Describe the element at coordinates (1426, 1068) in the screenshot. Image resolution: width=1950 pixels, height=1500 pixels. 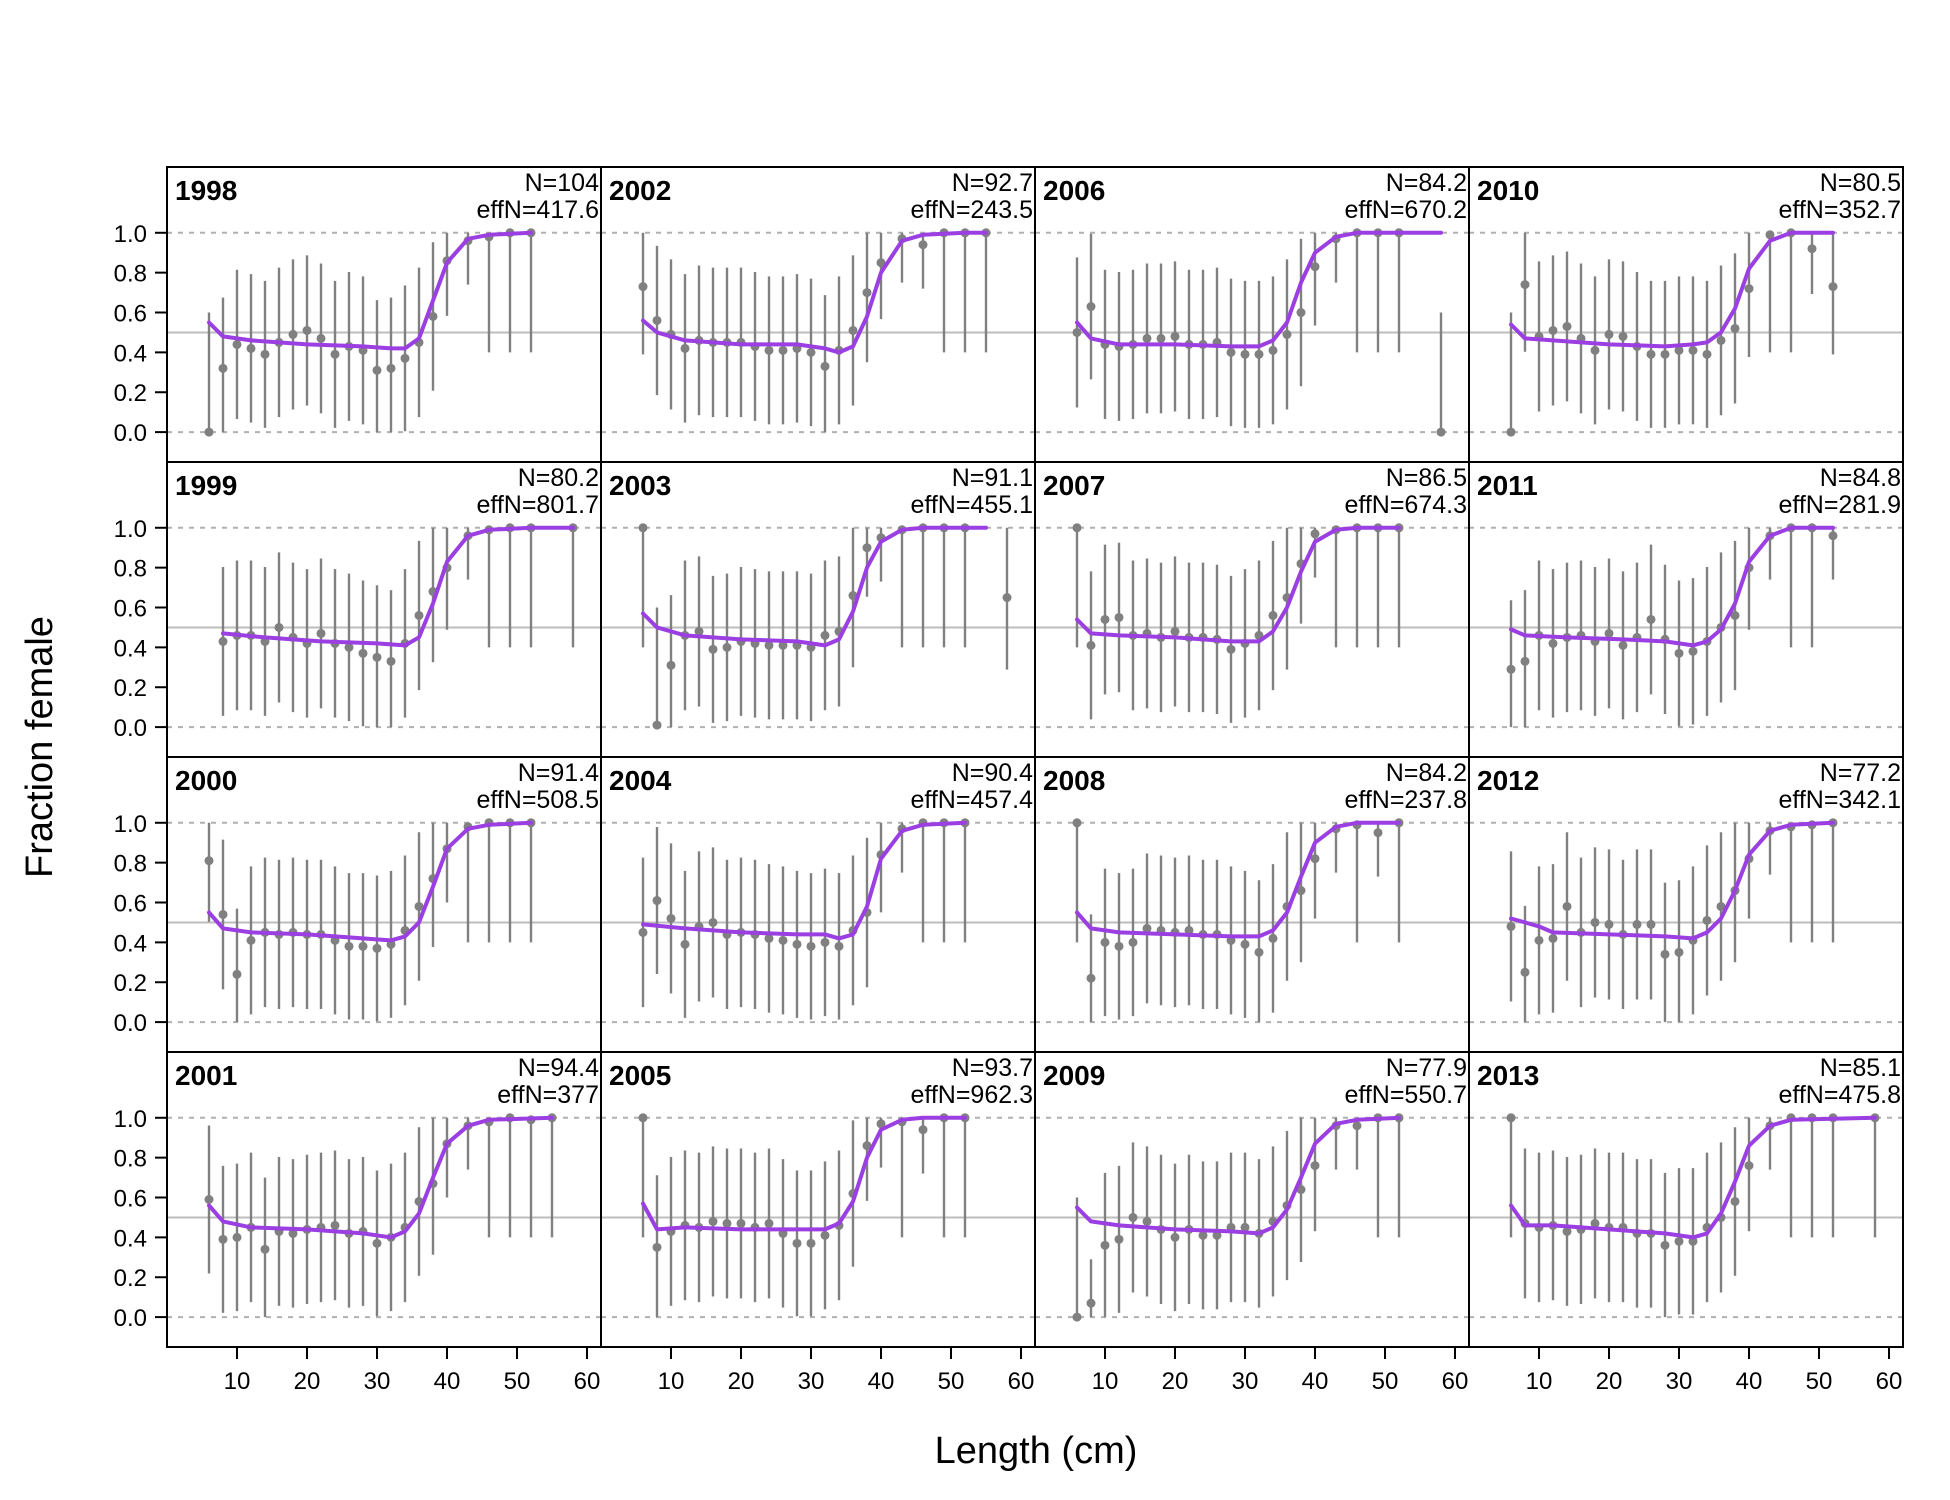
I see `panel-n-label: N=77.9` at that location.